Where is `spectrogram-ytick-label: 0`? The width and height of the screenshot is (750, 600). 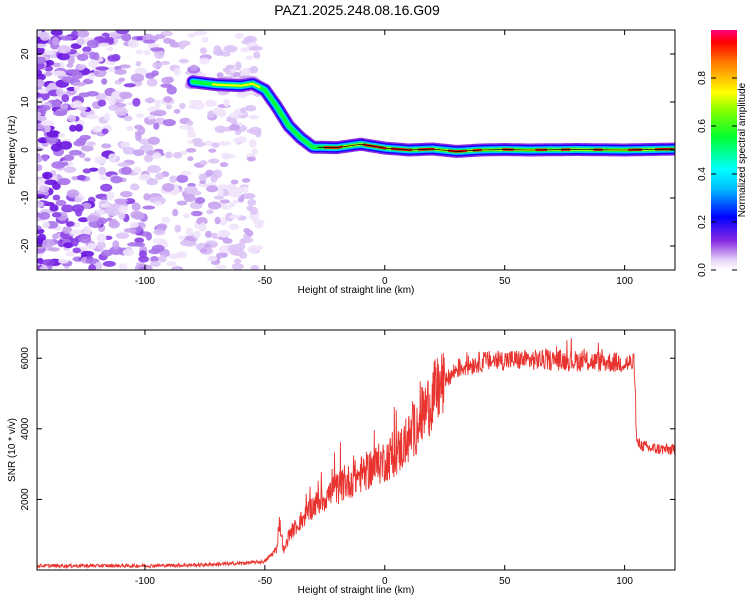 spectrogram-ytick-label: 0 is located at coordinates (25, 150).